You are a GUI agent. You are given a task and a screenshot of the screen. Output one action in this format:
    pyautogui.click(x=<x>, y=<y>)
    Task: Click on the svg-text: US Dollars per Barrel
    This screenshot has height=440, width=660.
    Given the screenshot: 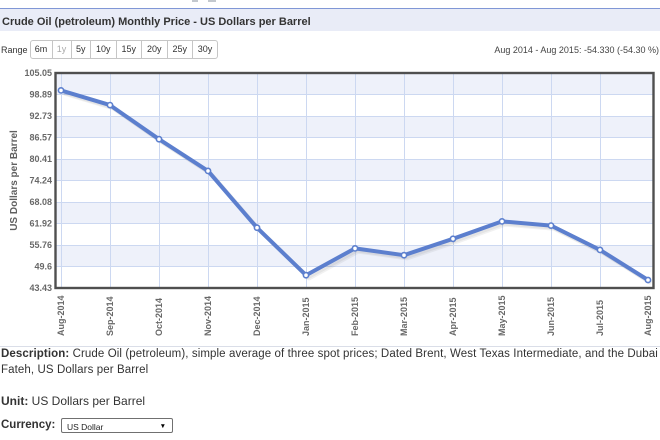 What is the action you would take?
    pyautogui.click(x=14, y=180)
    